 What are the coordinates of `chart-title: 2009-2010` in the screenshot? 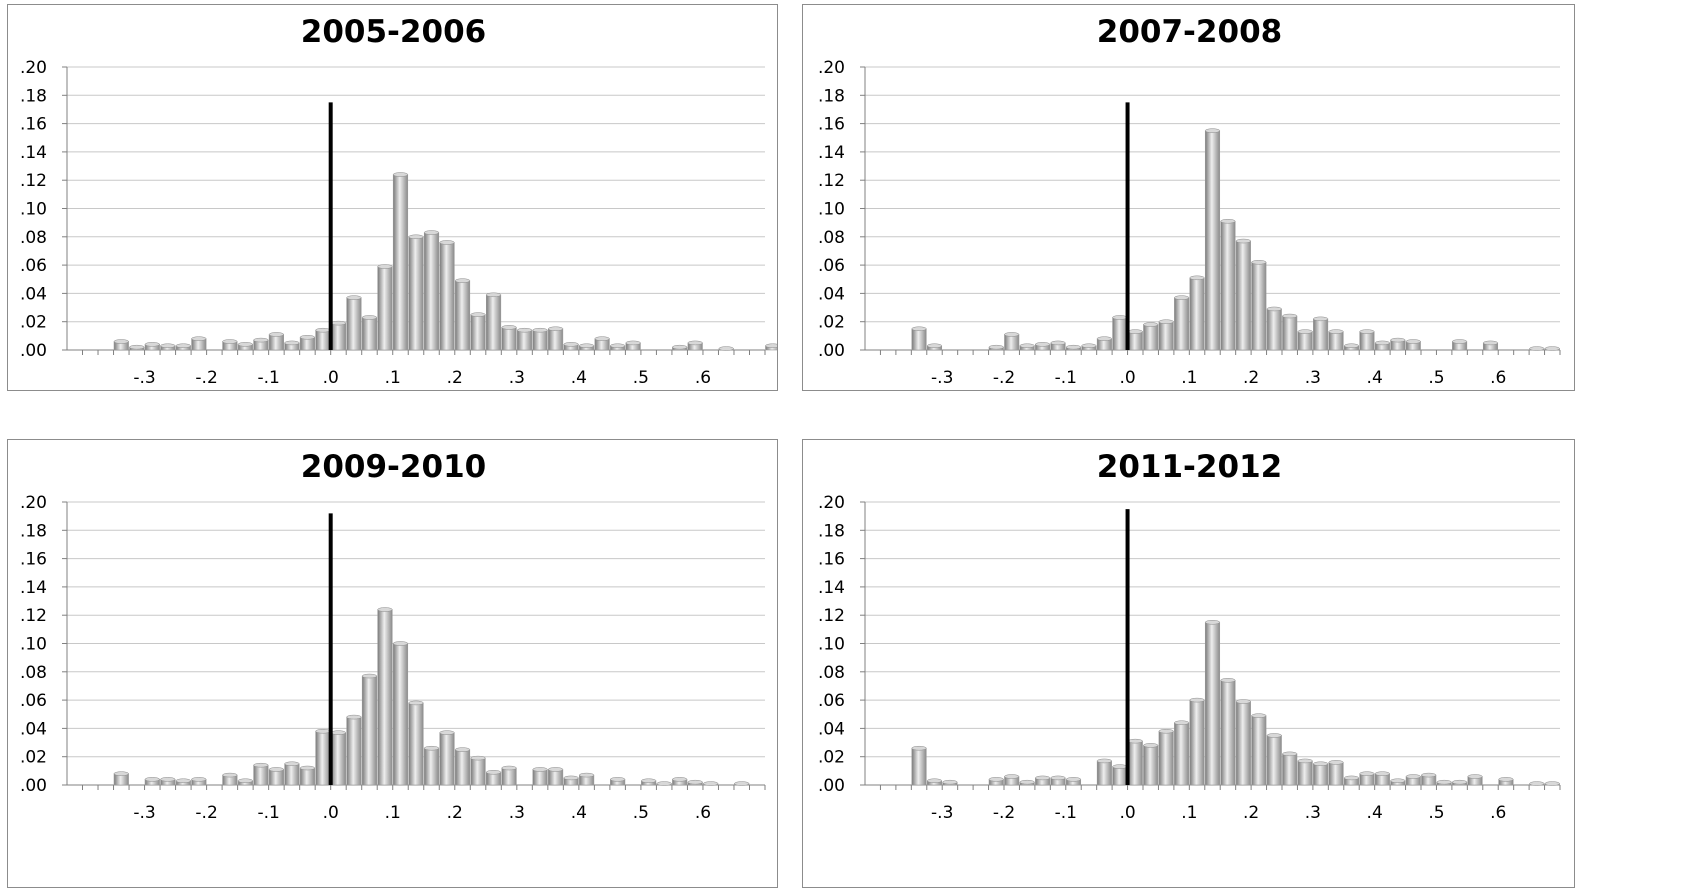 It's located at (393, 467).